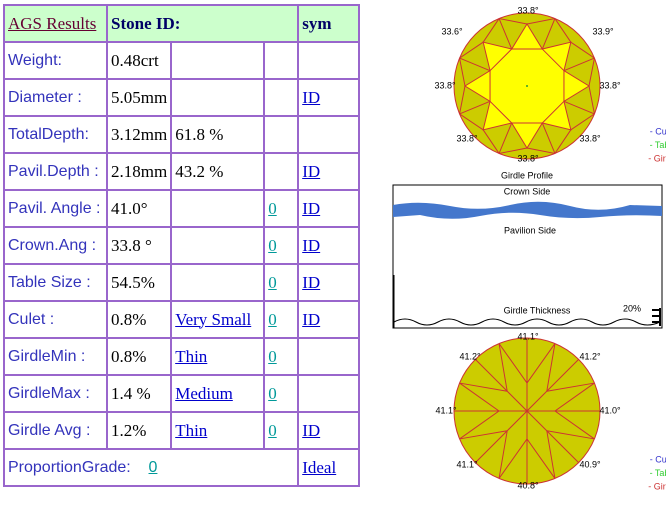  Describe the element at coordinates (213, 319) in the screenshot. I see `link: Very Small` at that location.